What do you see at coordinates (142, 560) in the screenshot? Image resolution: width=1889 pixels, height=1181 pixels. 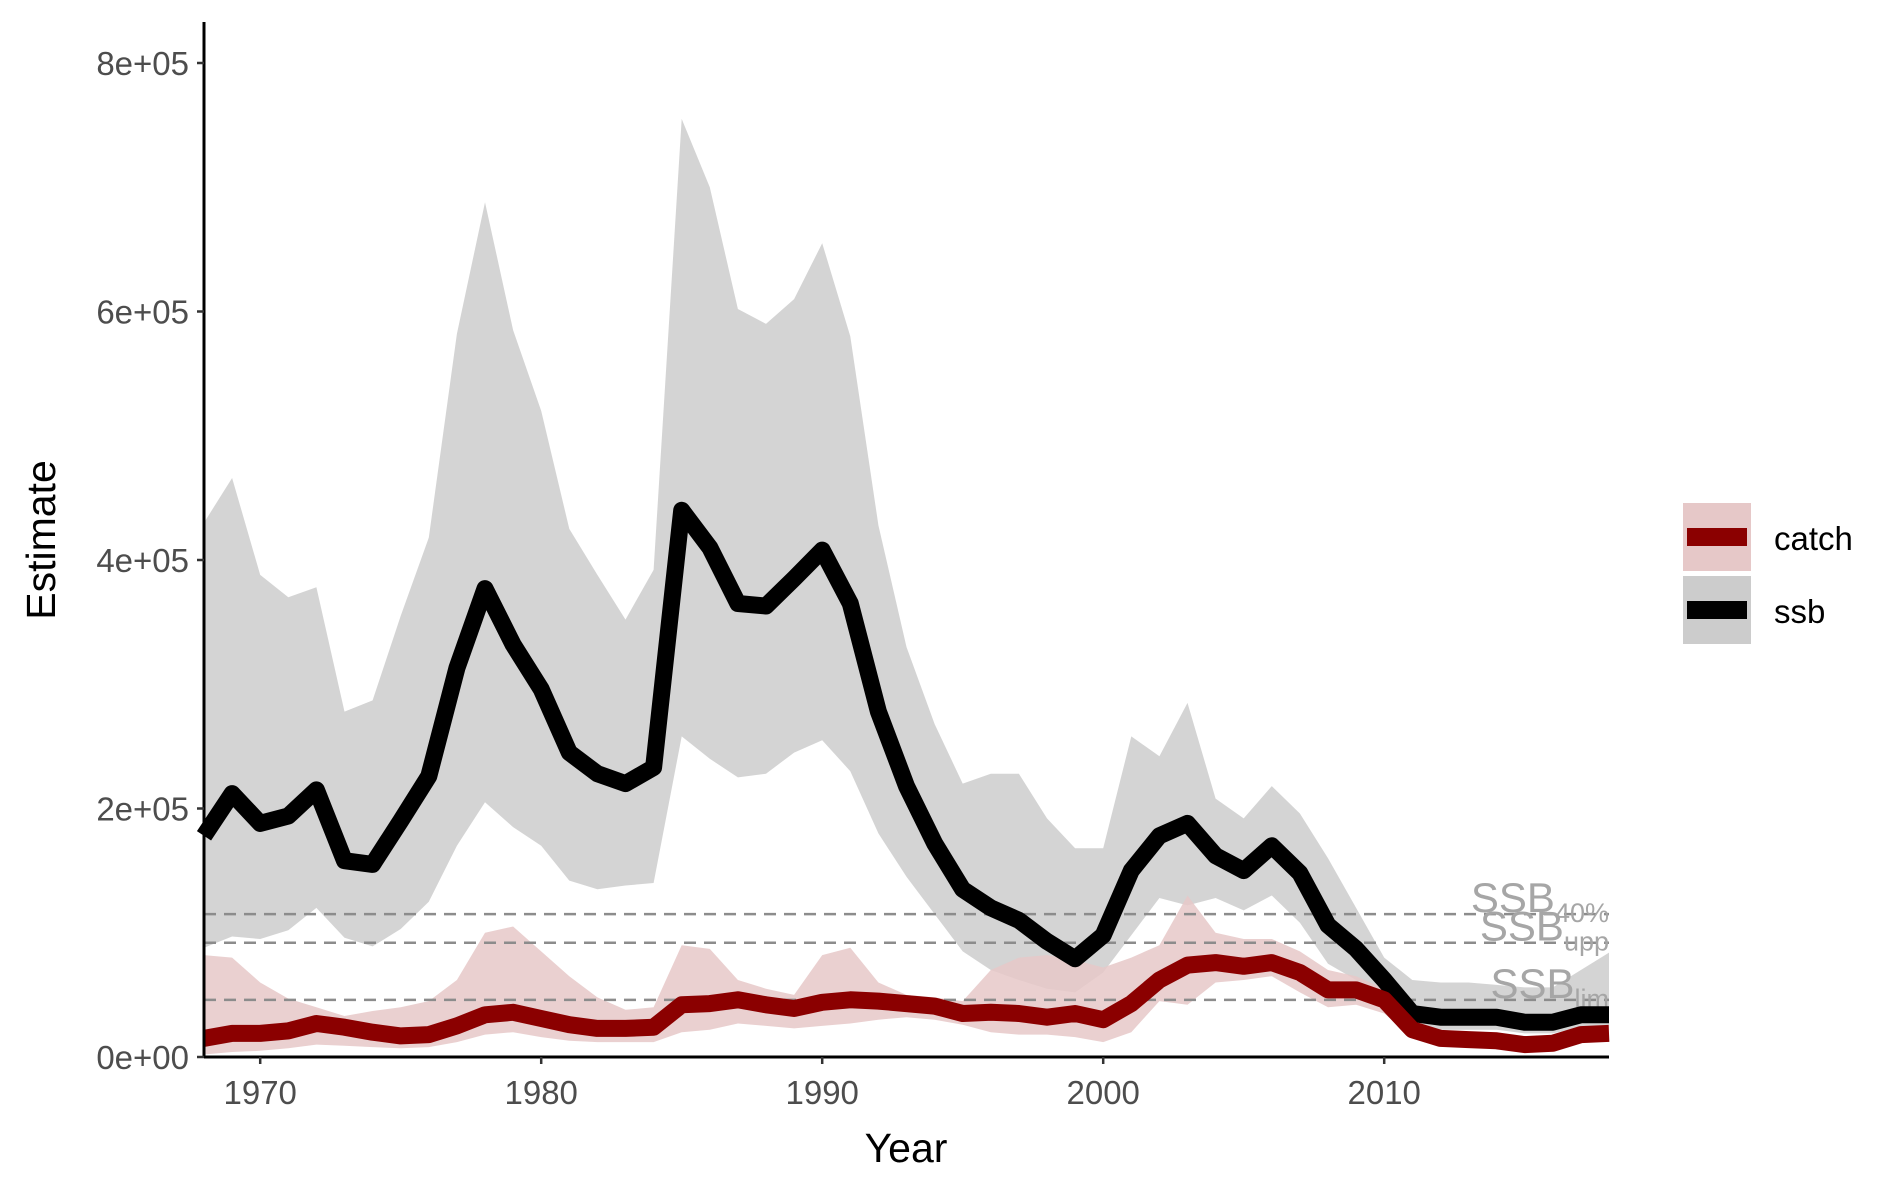 I see `y-tick-label: 4e+05` at bounding box center [142, 560].